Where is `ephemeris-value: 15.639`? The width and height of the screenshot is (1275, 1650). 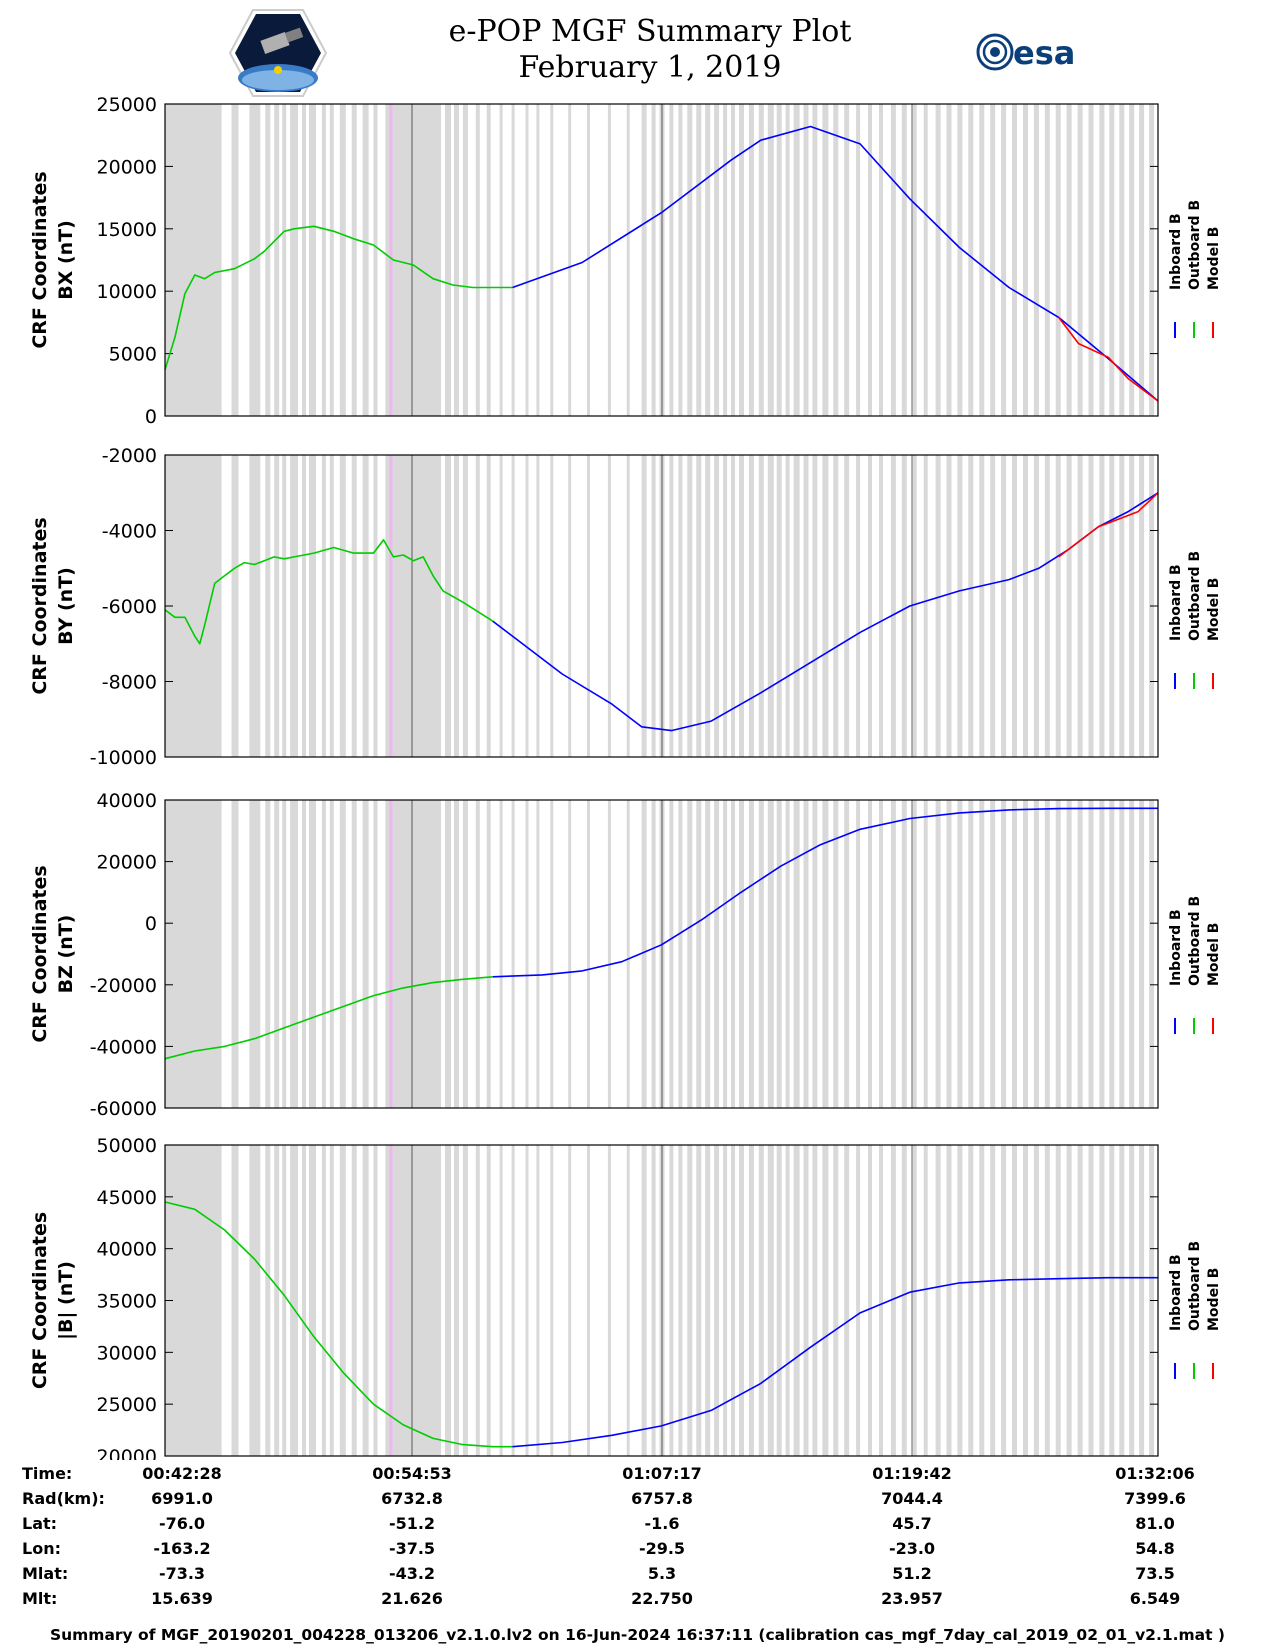 ephemeris-value: 15.639 is located at coordinates (182, 1598).